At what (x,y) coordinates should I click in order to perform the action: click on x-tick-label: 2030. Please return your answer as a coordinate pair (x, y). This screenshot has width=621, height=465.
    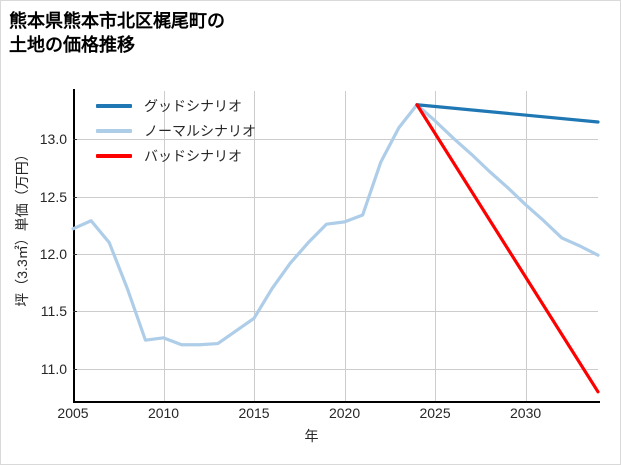
    Looking at the image, I should click on (526, 413).